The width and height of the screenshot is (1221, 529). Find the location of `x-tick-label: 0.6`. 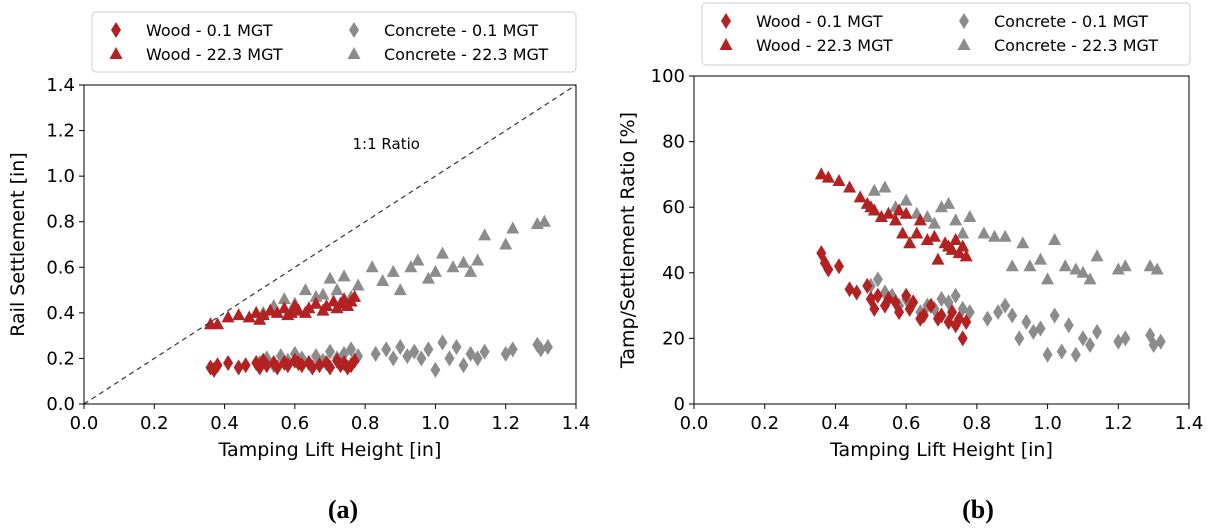

x-tick-label: 0.6 is located at coordinates (906, 423).